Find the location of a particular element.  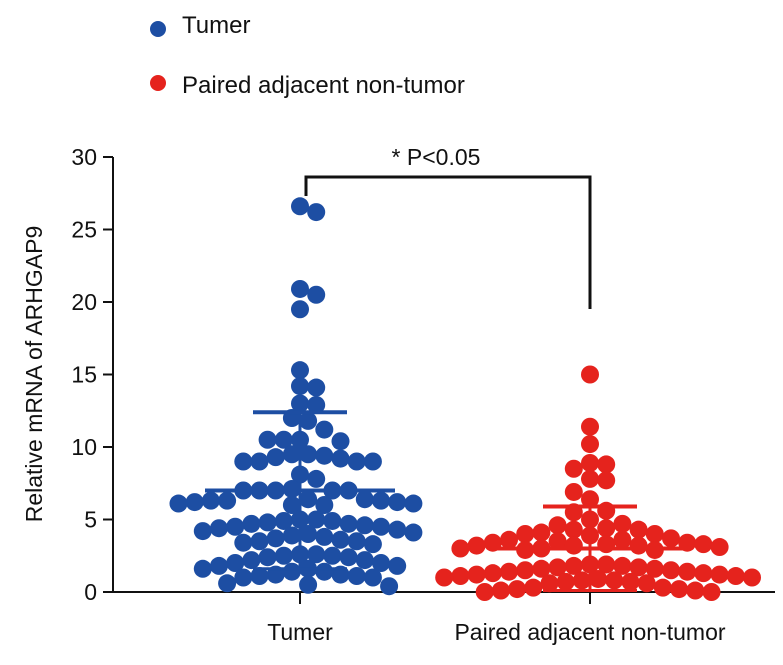

y-tick-label: 20 is located at coordinates (84, 302).